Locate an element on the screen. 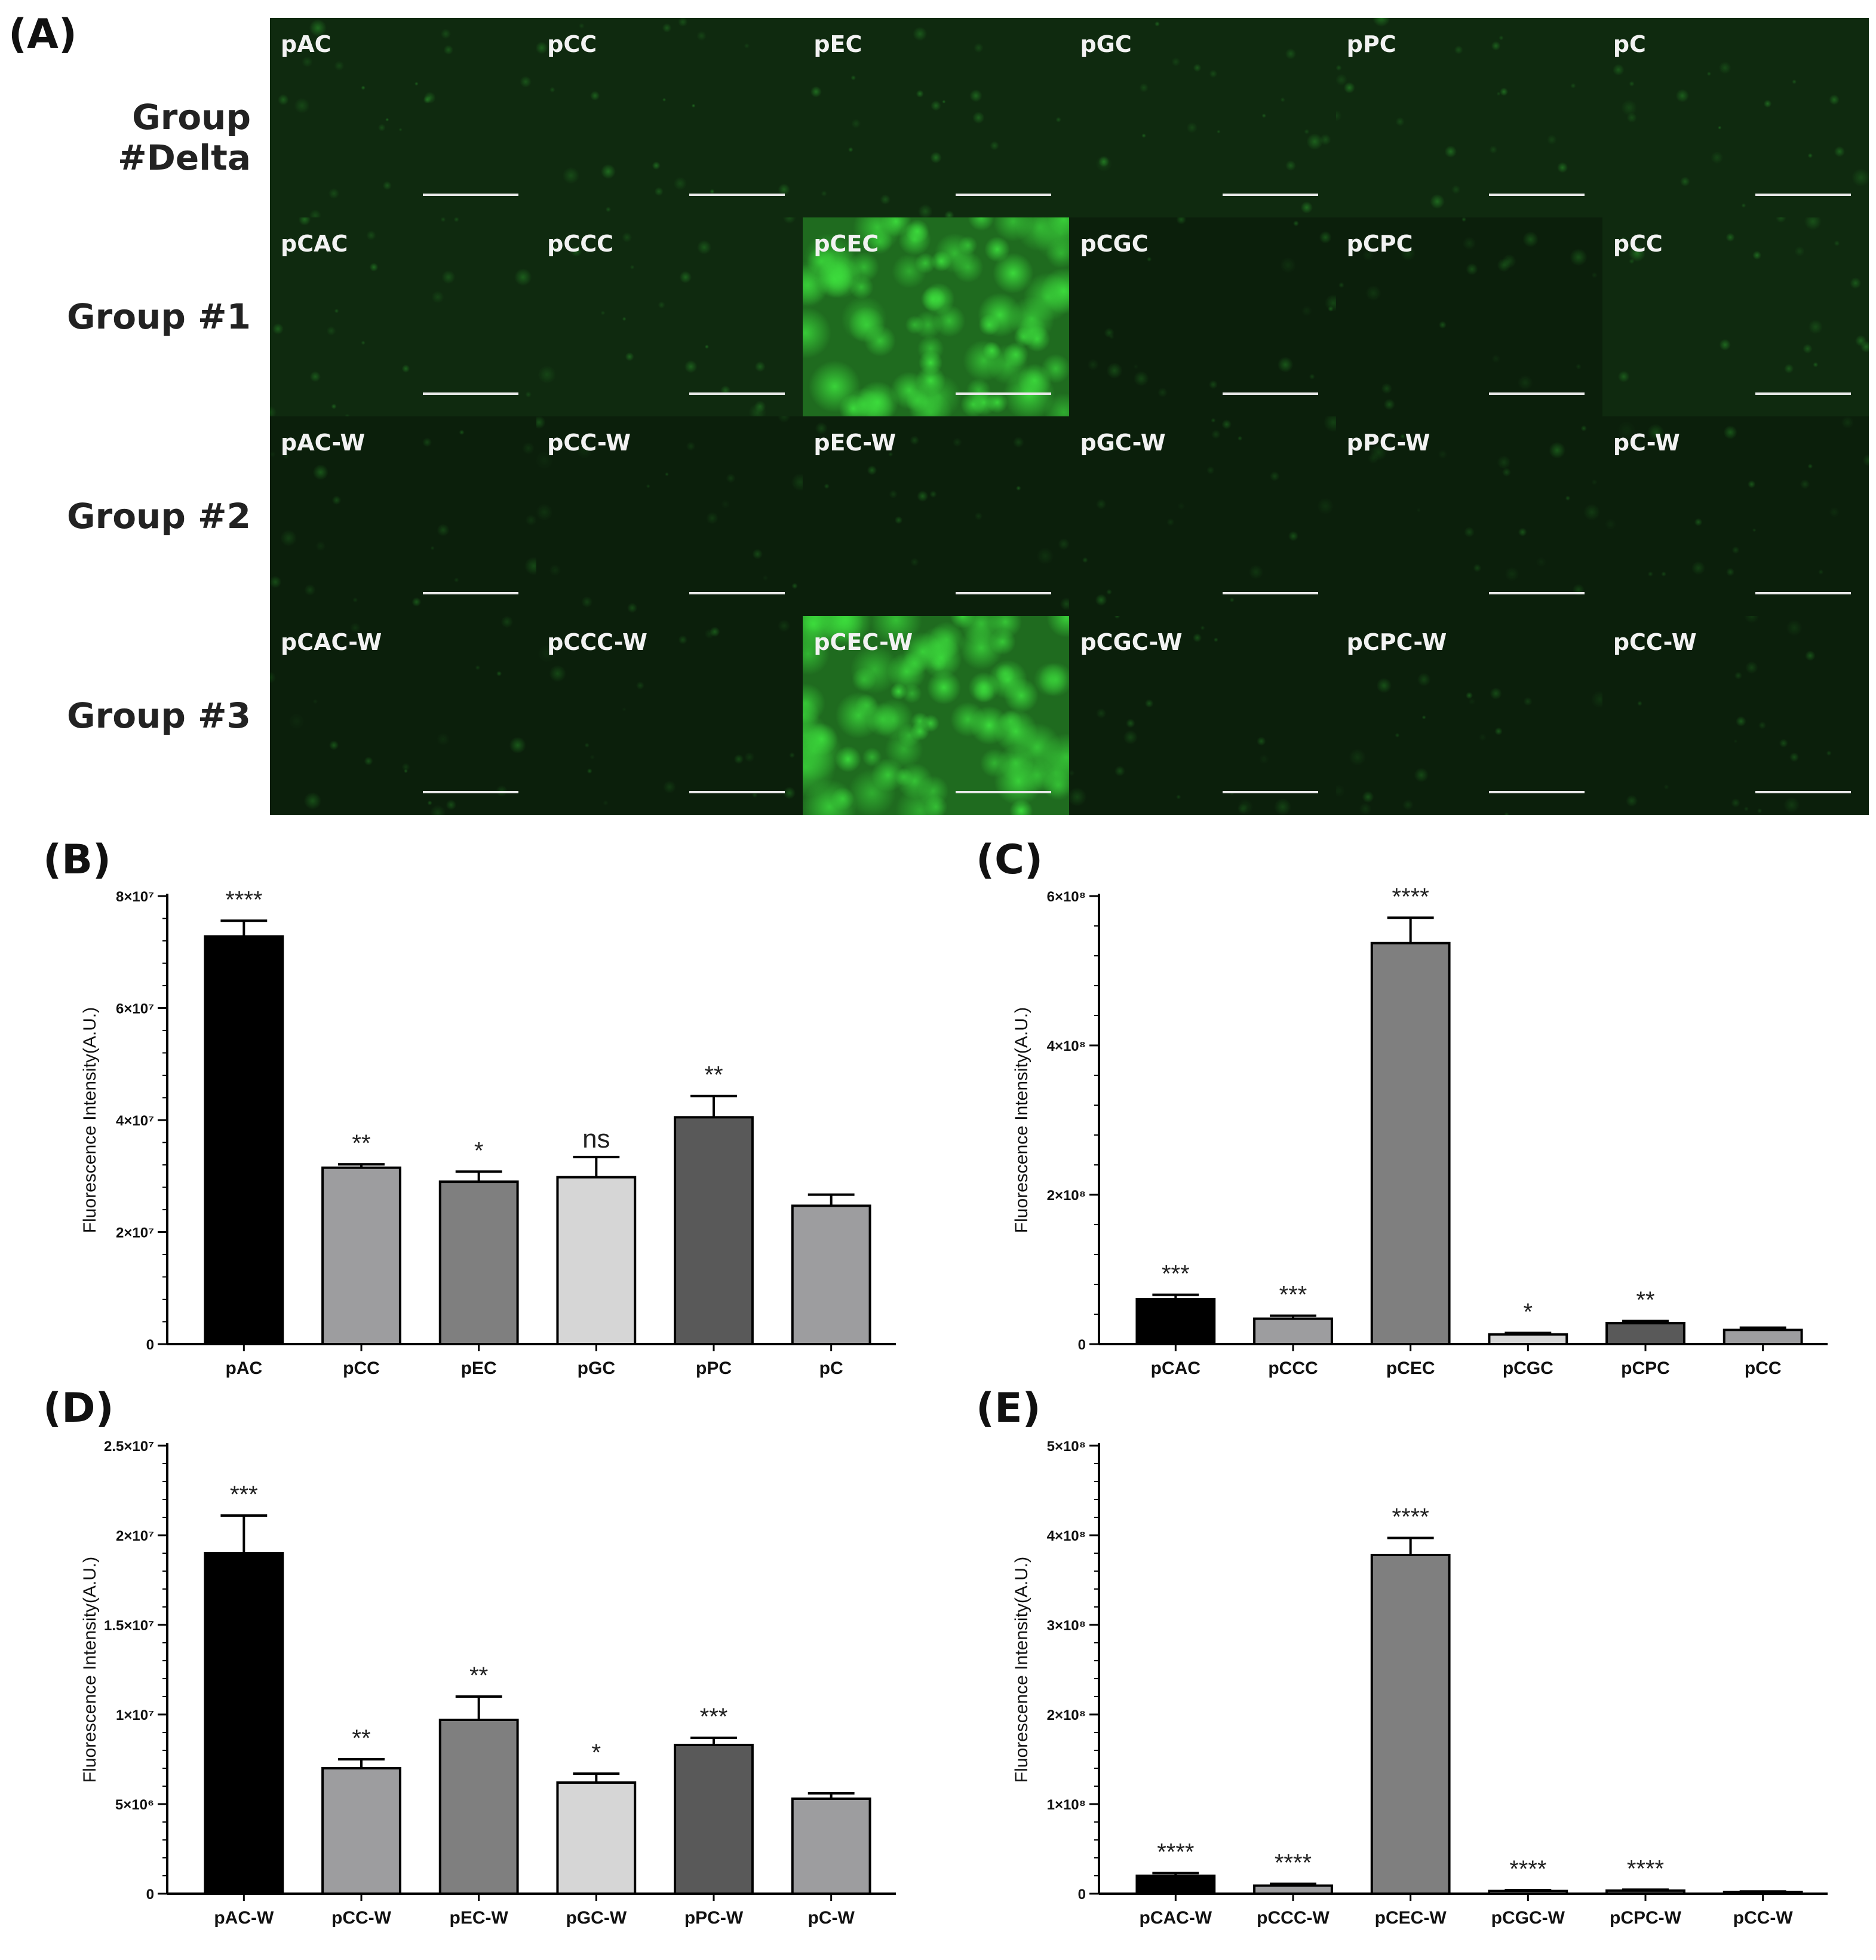 The image size is (1876, 1960). micrograph-tile: pCC is located at coordinates (1735, 316).